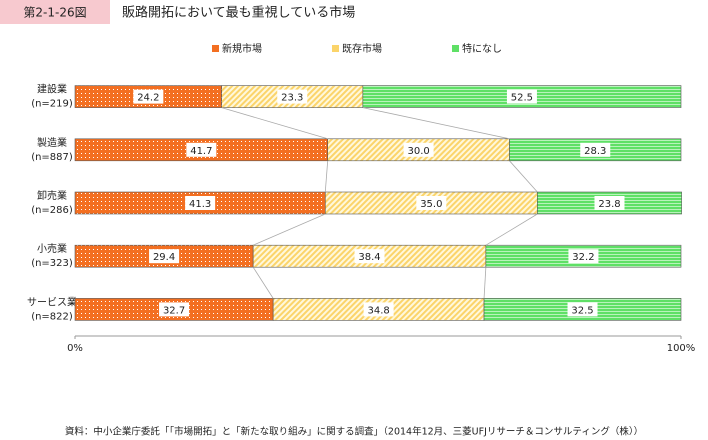 Image resolution: width=708 pixels, height=440 pixels. I want to click on value-label: 23.8, so click(609, 204).